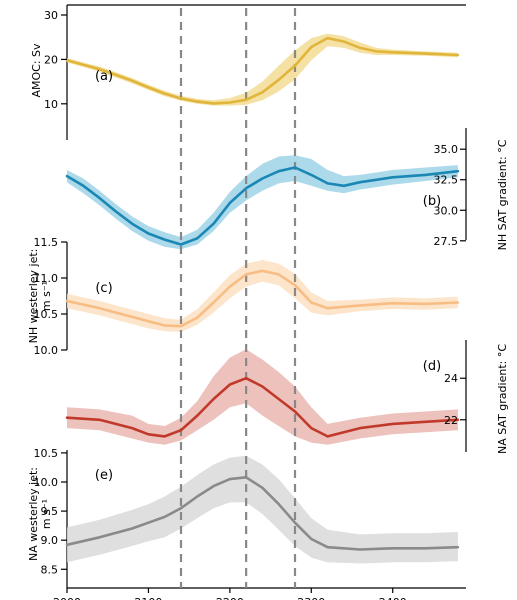 Image resolution: width=517 pixels, height=600 pixels. I want to click on xtick-label: 2200, so click(230, 598).